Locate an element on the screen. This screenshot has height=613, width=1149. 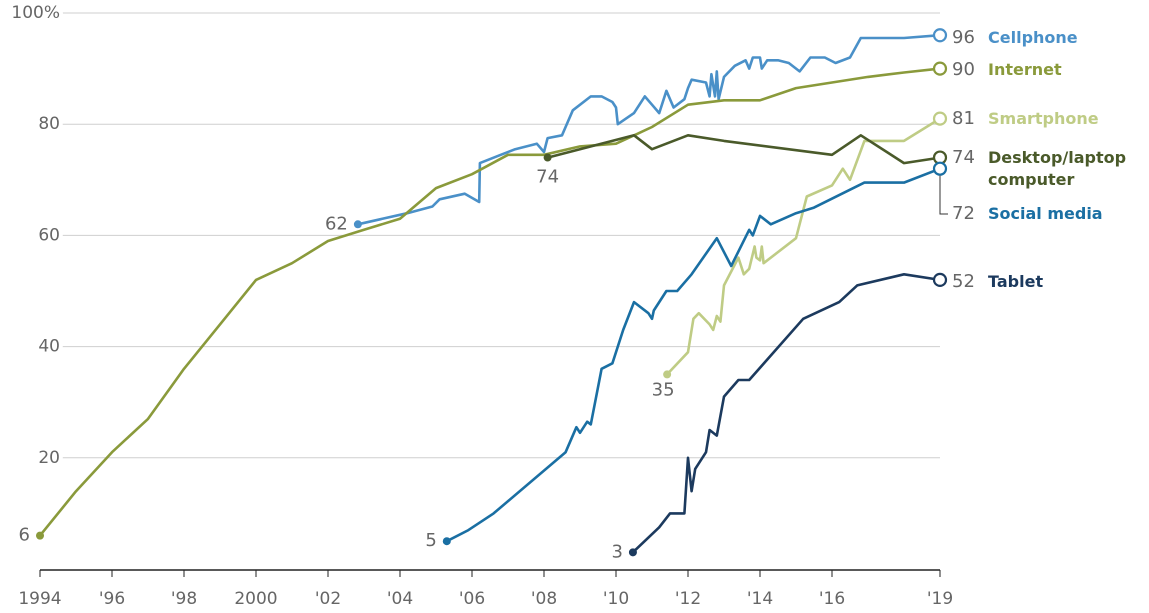
x-tick-label: '12 is located at coordinates (688, 599).